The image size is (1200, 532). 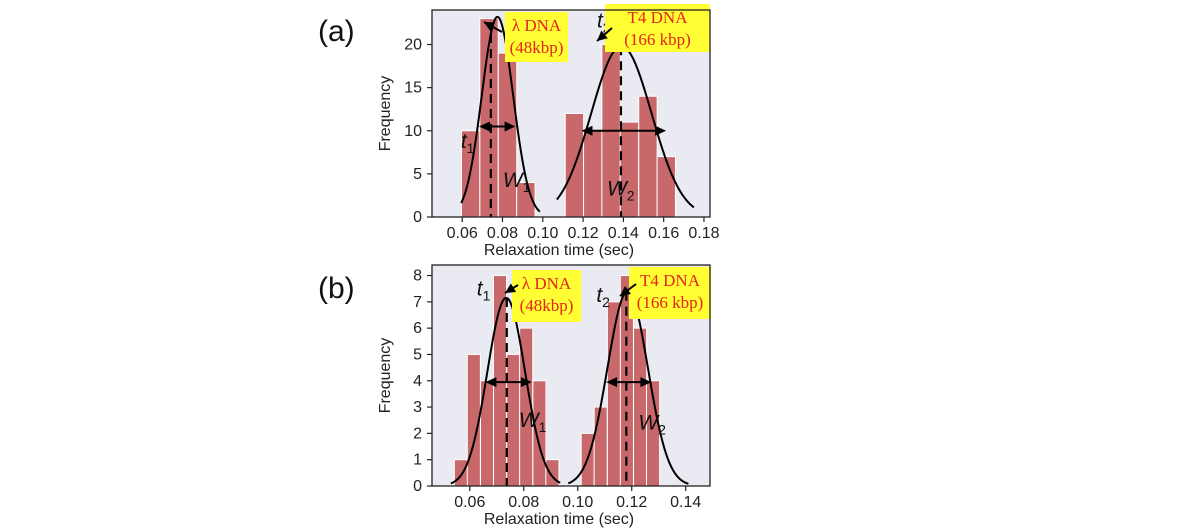 What do you see at coordinates (417, 302) in the screenshot?
I see `y-tick-label: 7` at bounding box center [417, 302].